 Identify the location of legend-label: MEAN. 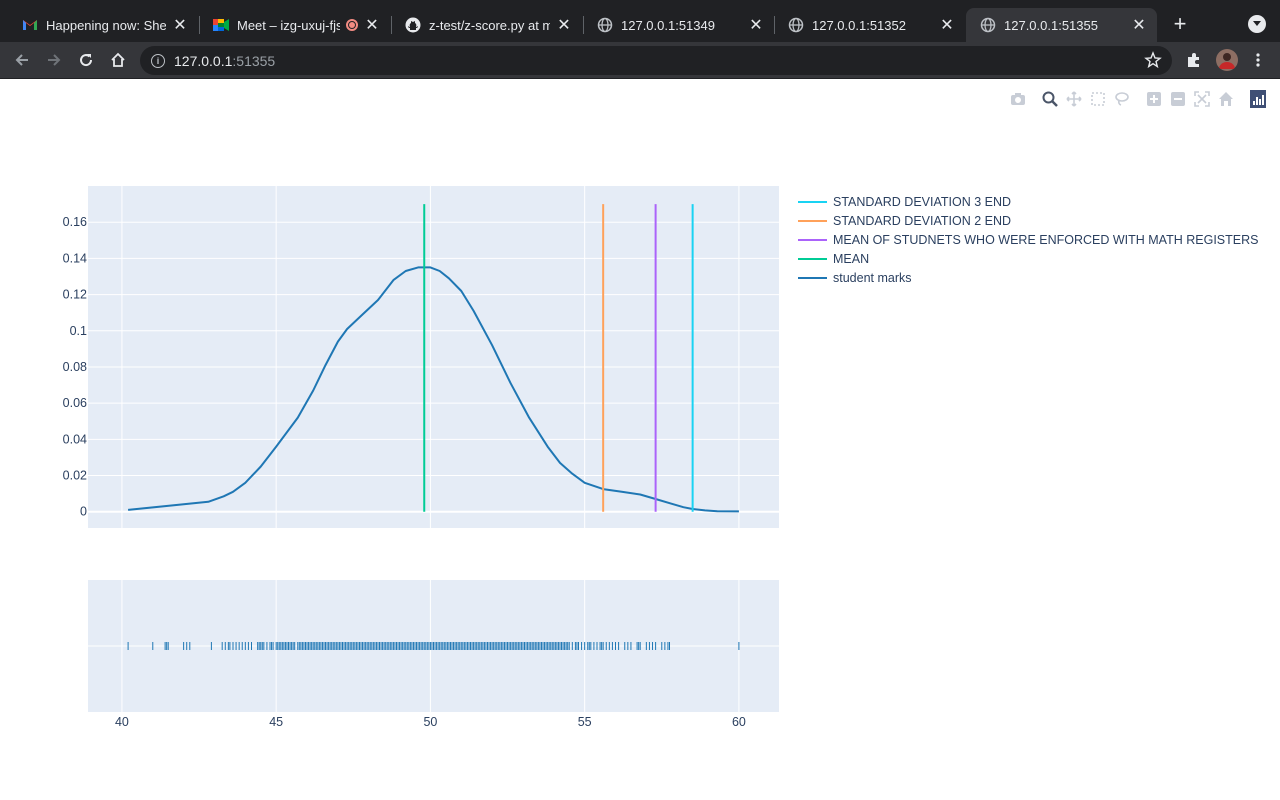
(851, 258).